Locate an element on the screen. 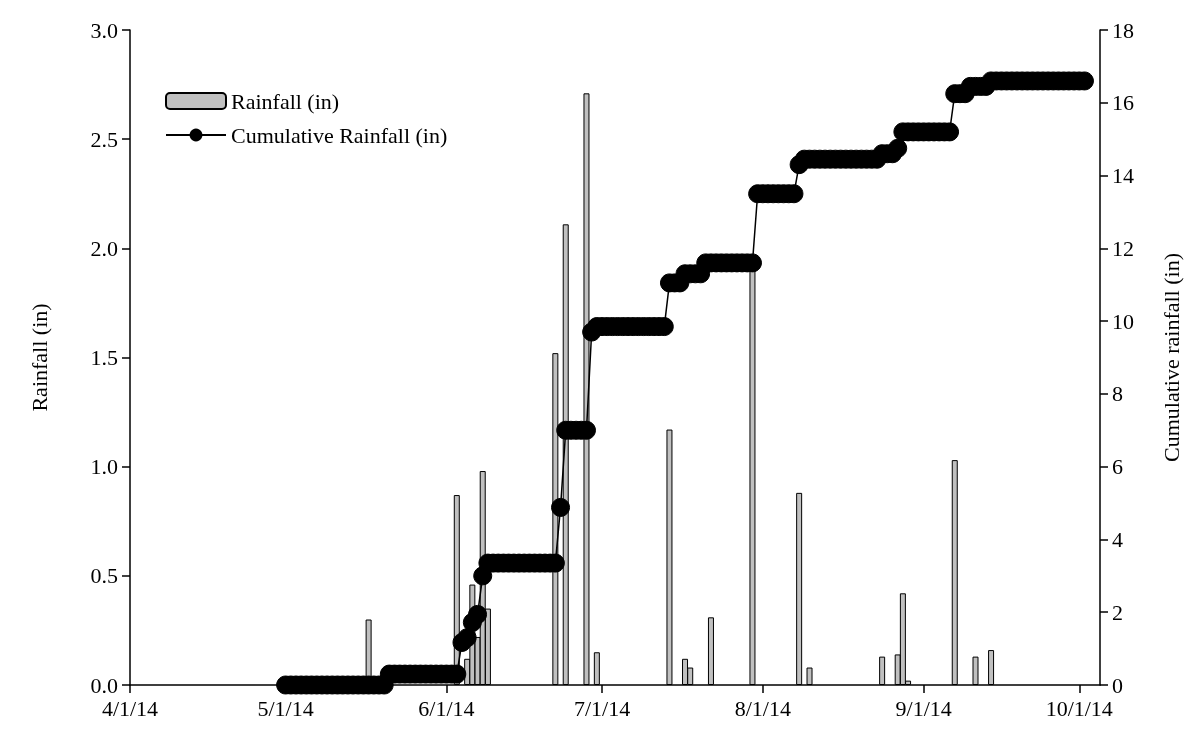 This screenshot has width=1199, height=747. y2-tick-label: 2 is located at coordinates (1117, 612).